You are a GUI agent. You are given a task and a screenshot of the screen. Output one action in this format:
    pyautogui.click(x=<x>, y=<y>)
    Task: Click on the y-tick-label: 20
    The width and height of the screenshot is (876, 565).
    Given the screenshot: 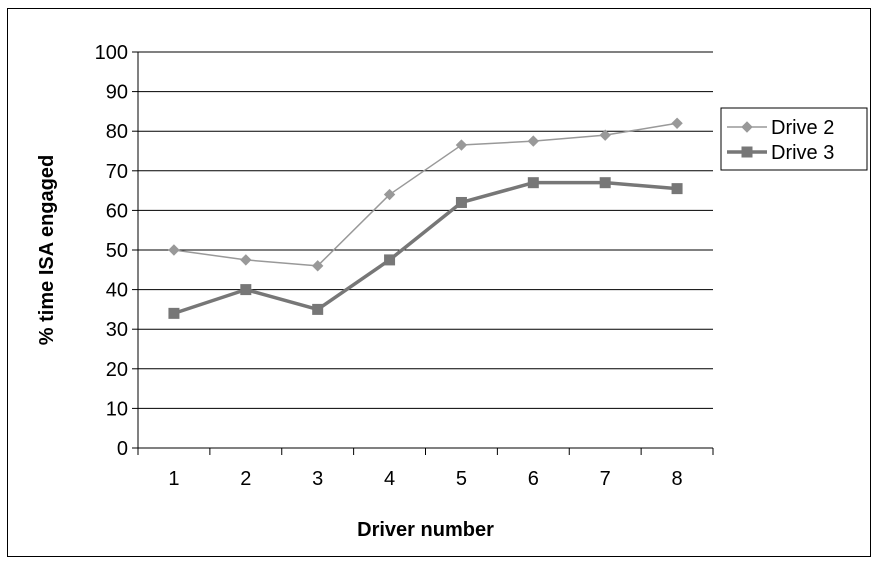 What is the action you would take?
    pyautogui.click(x=117, y=370)
    